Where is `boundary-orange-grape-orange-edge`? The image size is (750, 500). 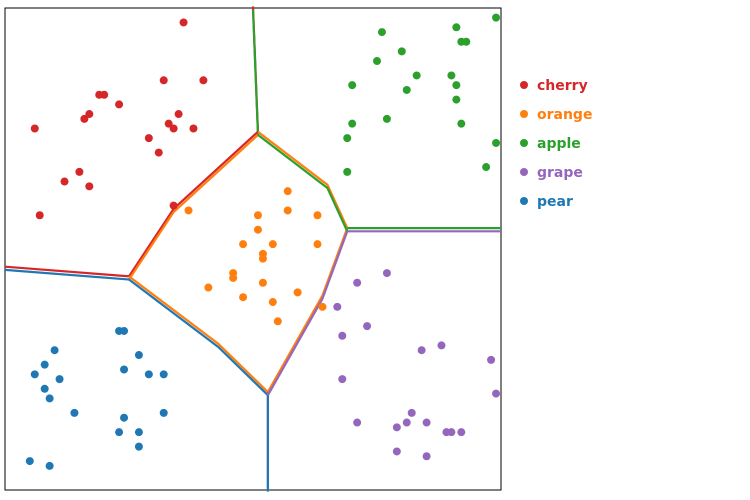
boundary-orange-grape-orange-edge is located at coordinates (307, 310).